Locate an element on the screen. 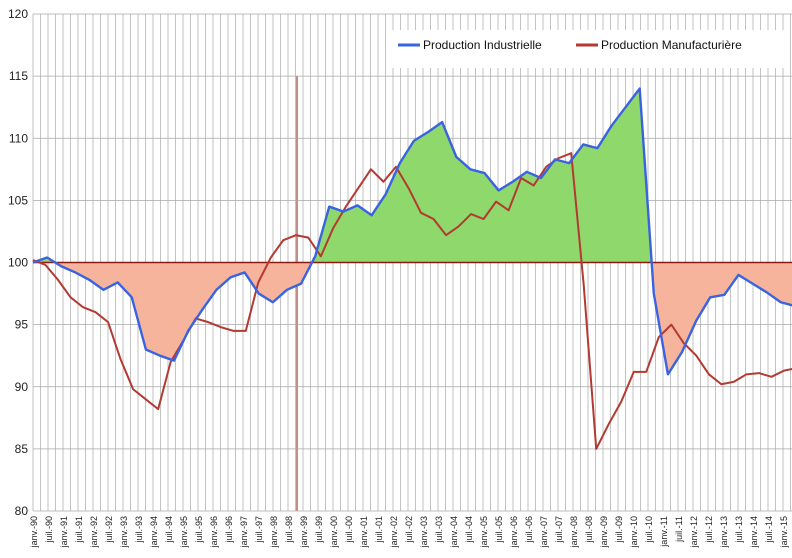  x-tick-label: janv.-12 is located at coordinates (694, 532).